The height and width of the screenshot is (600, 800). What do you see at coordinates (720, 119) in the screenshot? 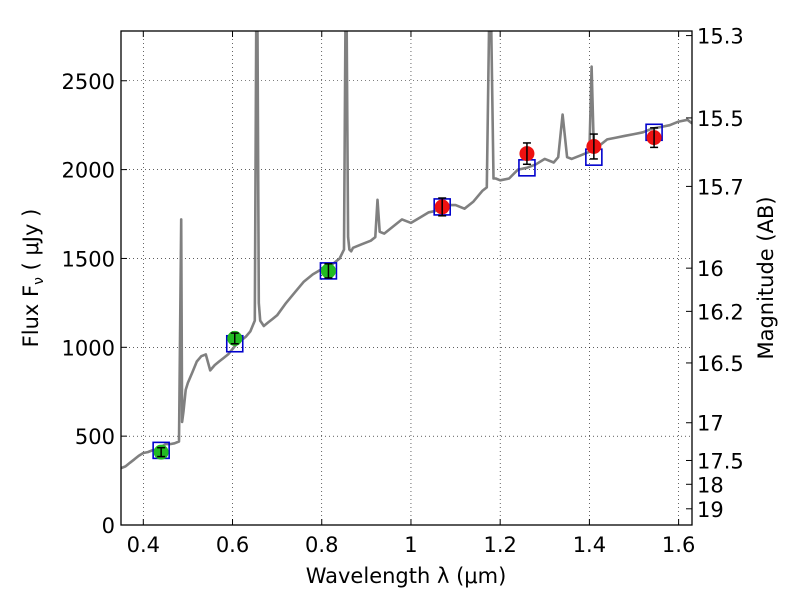
I see `right-tick-label: 15.5` at bounding box center [720, 119].